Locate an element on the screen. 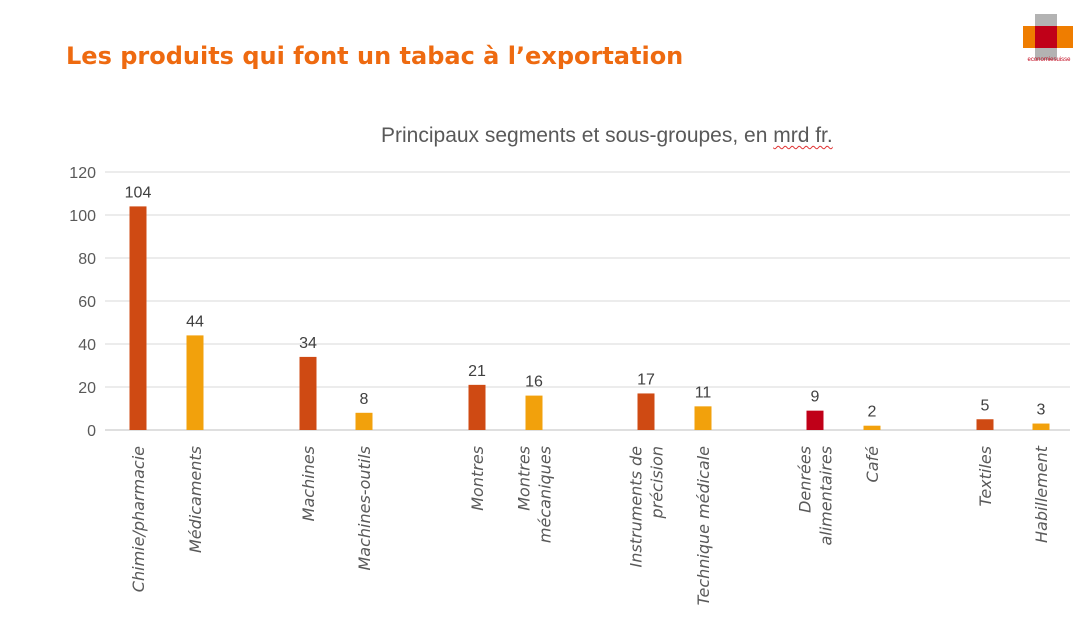 This screenshot has height=629, width=1091. data-label-10: 2 is located at coordinates (872, 412).